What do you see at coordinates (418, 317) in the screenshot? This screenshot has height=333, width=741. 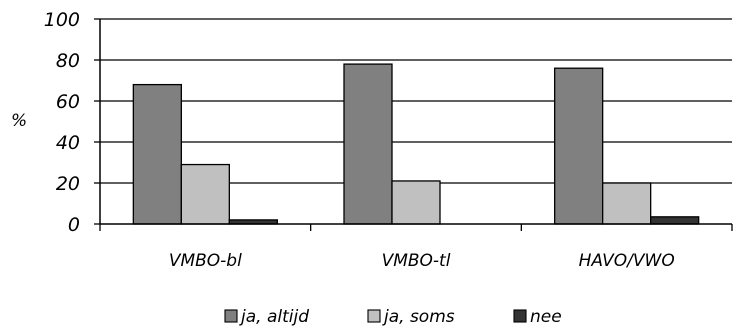 I see `legend-label: ja, soms` at bounding box center [418, 317].